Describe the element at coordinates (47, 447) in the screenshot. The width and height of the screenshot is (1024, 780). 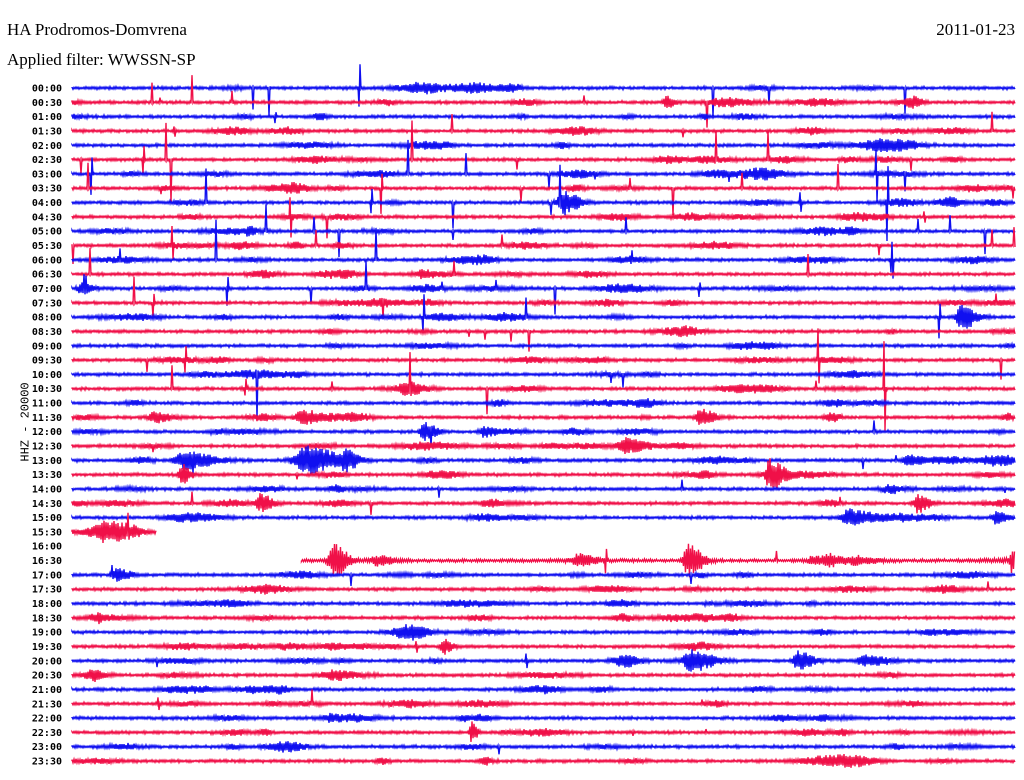
I see `row-time-label: 12:30` at that location.